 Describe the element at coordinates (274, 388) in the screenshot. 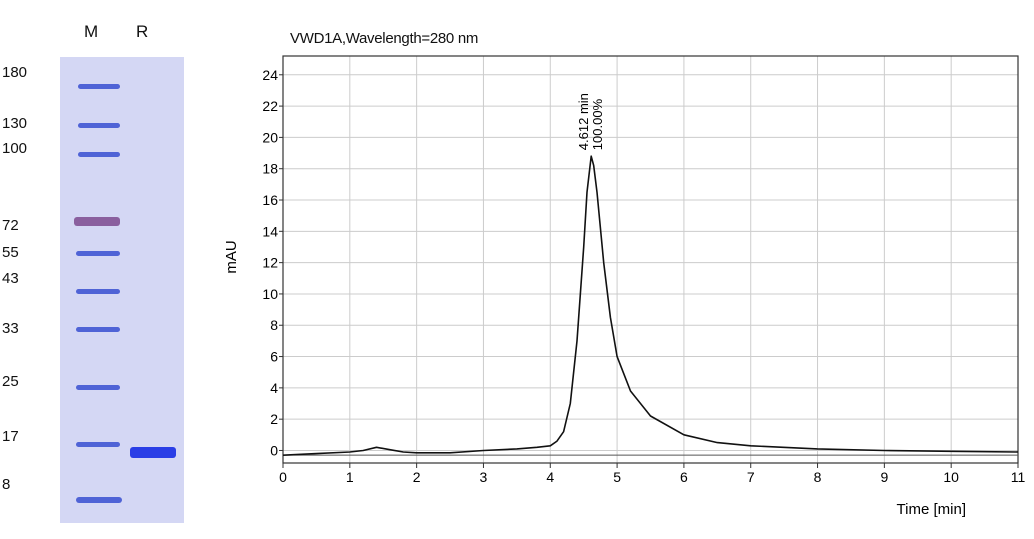

I see `y-tick-label: 4` at that location.